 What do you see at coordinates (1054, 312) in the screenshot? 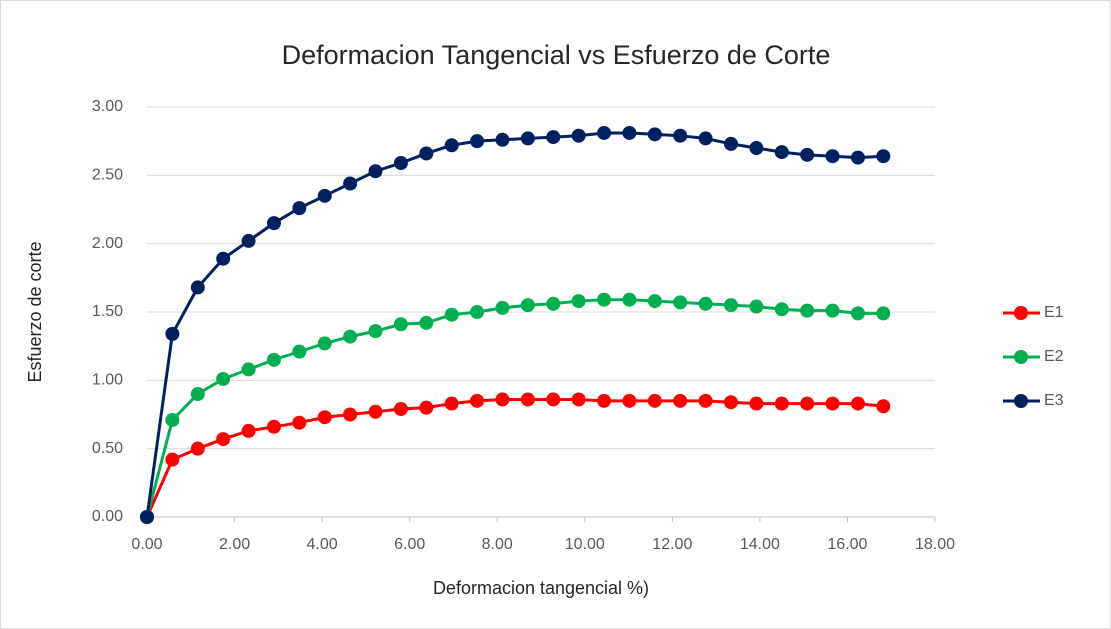
I see `legend-label: E1` at bounding box center [1054, 312].